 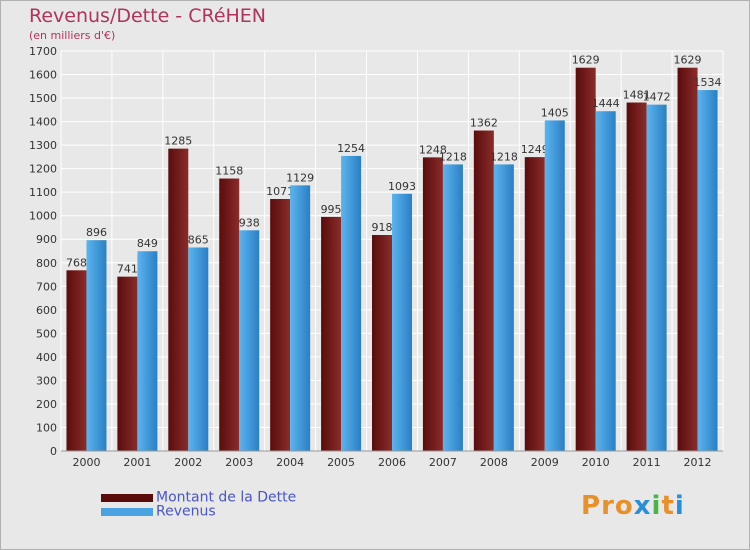 What do you see at coordinates (382, 227) in the screenshot?
I see `data-label-debt: 918` at bounding box center [382, 227].